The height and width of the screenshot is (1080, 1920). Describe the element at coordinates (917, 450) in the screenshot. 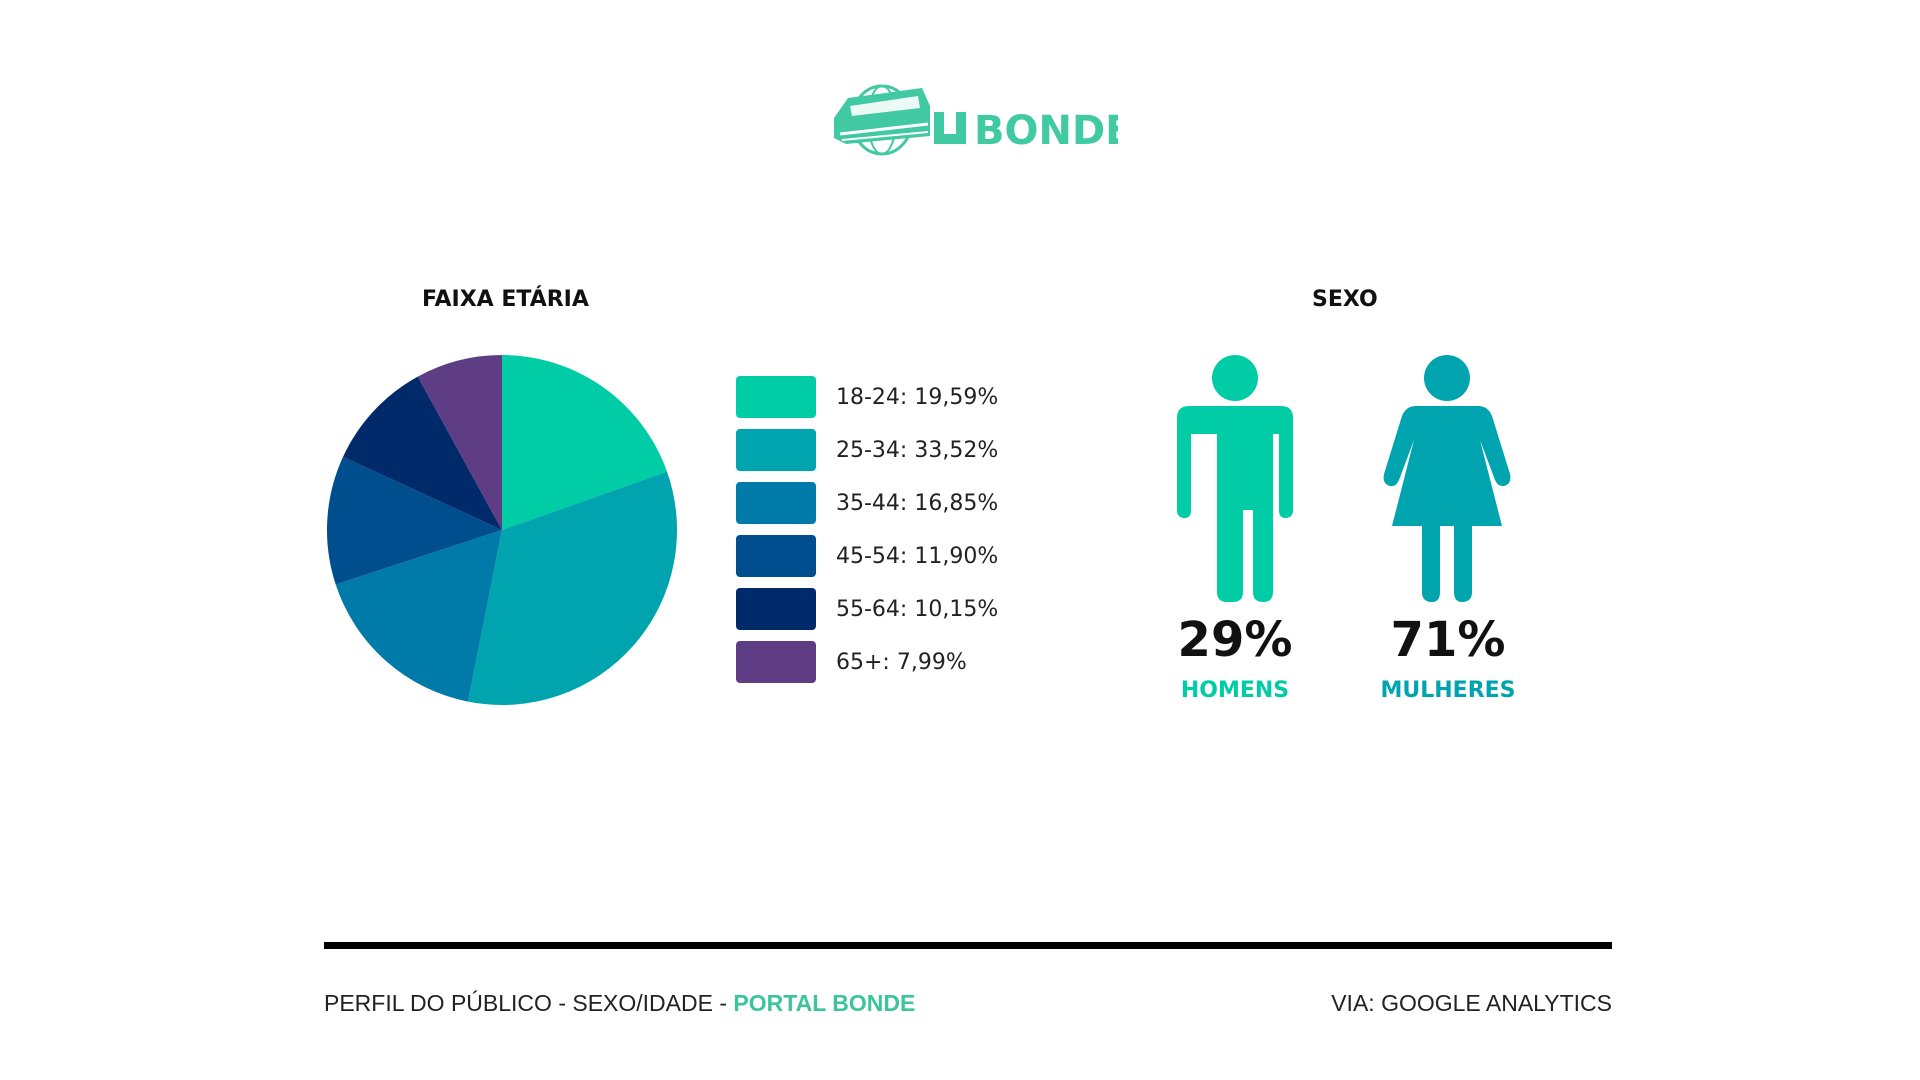

I see `legend-label: 25-34: 33,52%` at that location.